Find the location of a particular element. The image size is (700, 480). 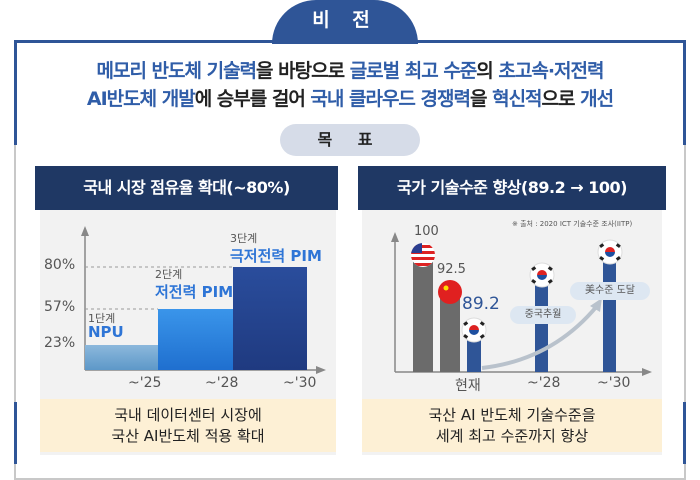

vision-segment: 초고속·저전력 is located at coordinates (551, 71).